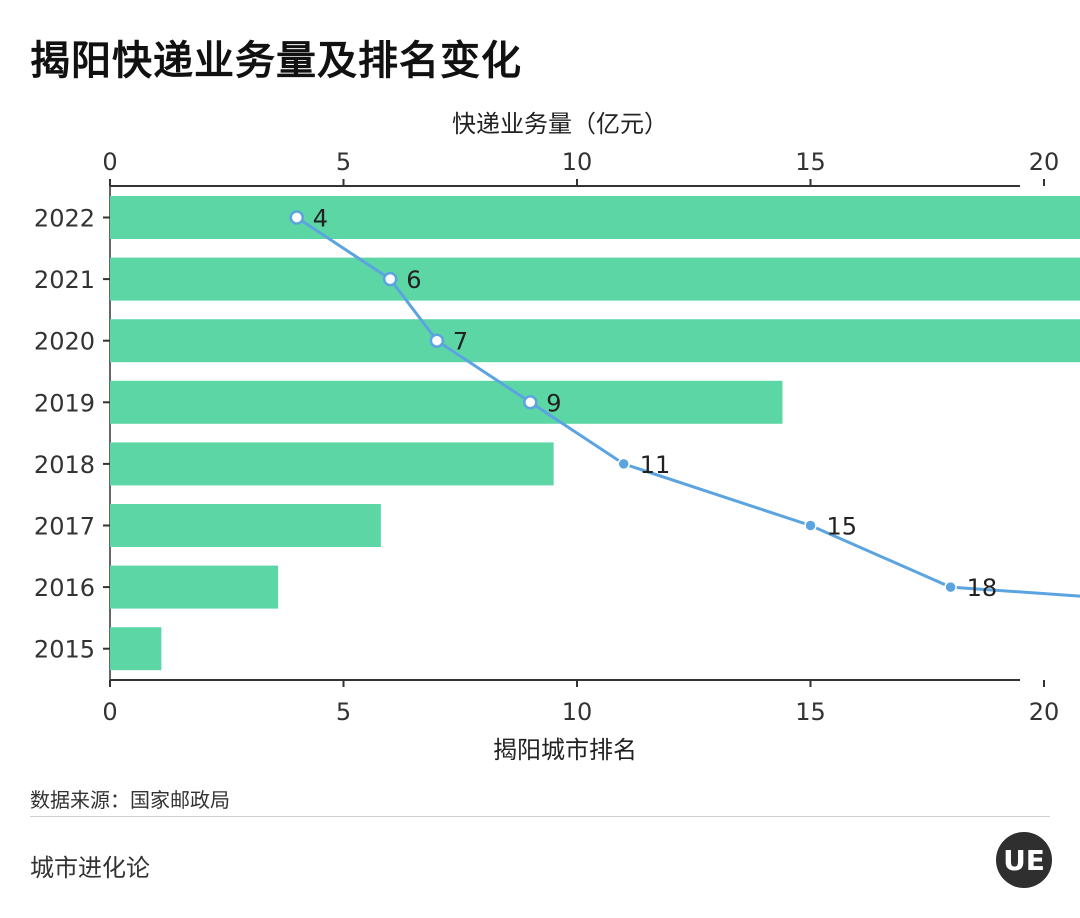 This screenshot has height=918, width=1080. Describe the element at coordinates (90, 868) in the screenshot. I see `brand-name: 城市进化论` at that location.